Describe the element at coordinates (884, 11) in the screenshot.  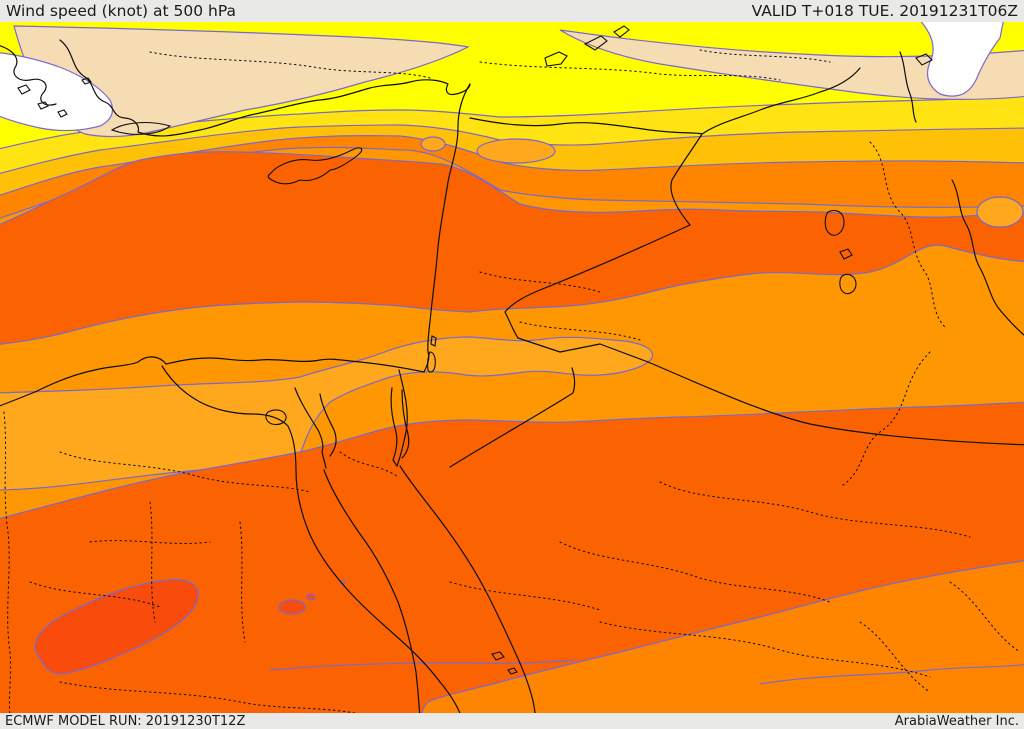
I see `valid-time-label: VALID T+018 TUE. 20191231T06Z` at that location.